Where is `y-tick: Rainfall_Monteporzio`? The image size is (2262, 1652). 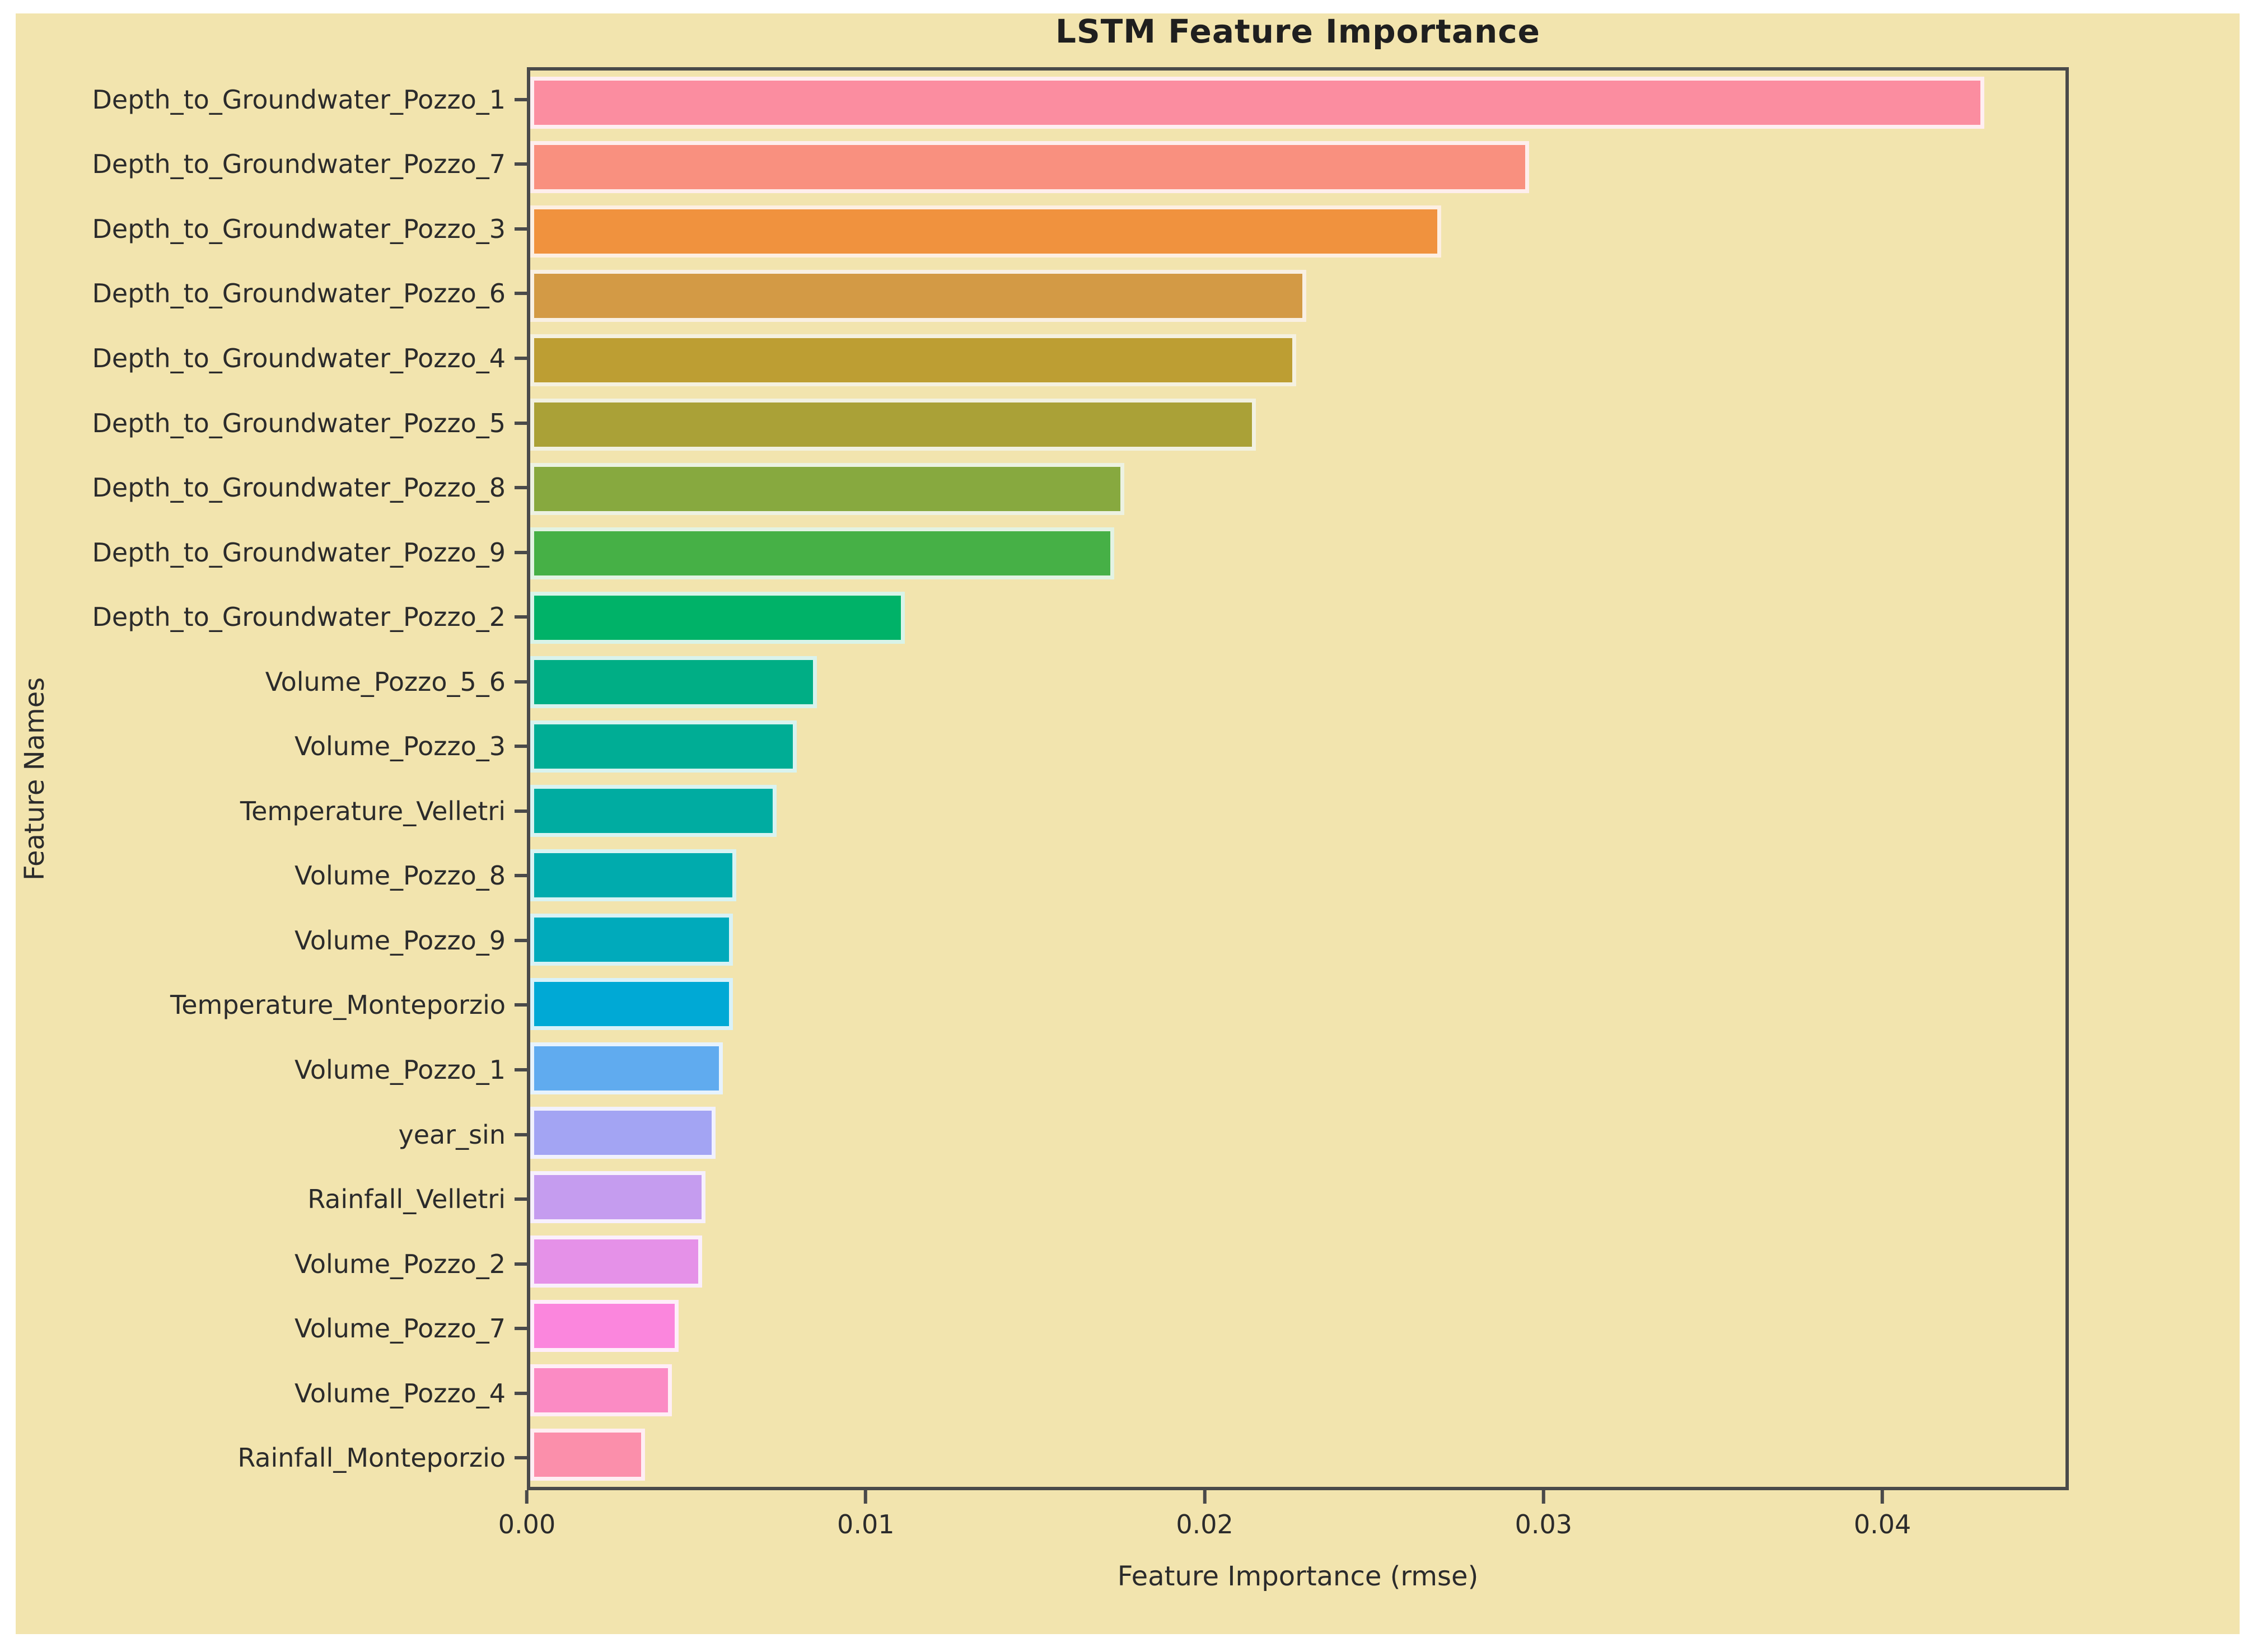
y-tick: Rainfall_Monteporzio is located at coordinates (263, 1457).